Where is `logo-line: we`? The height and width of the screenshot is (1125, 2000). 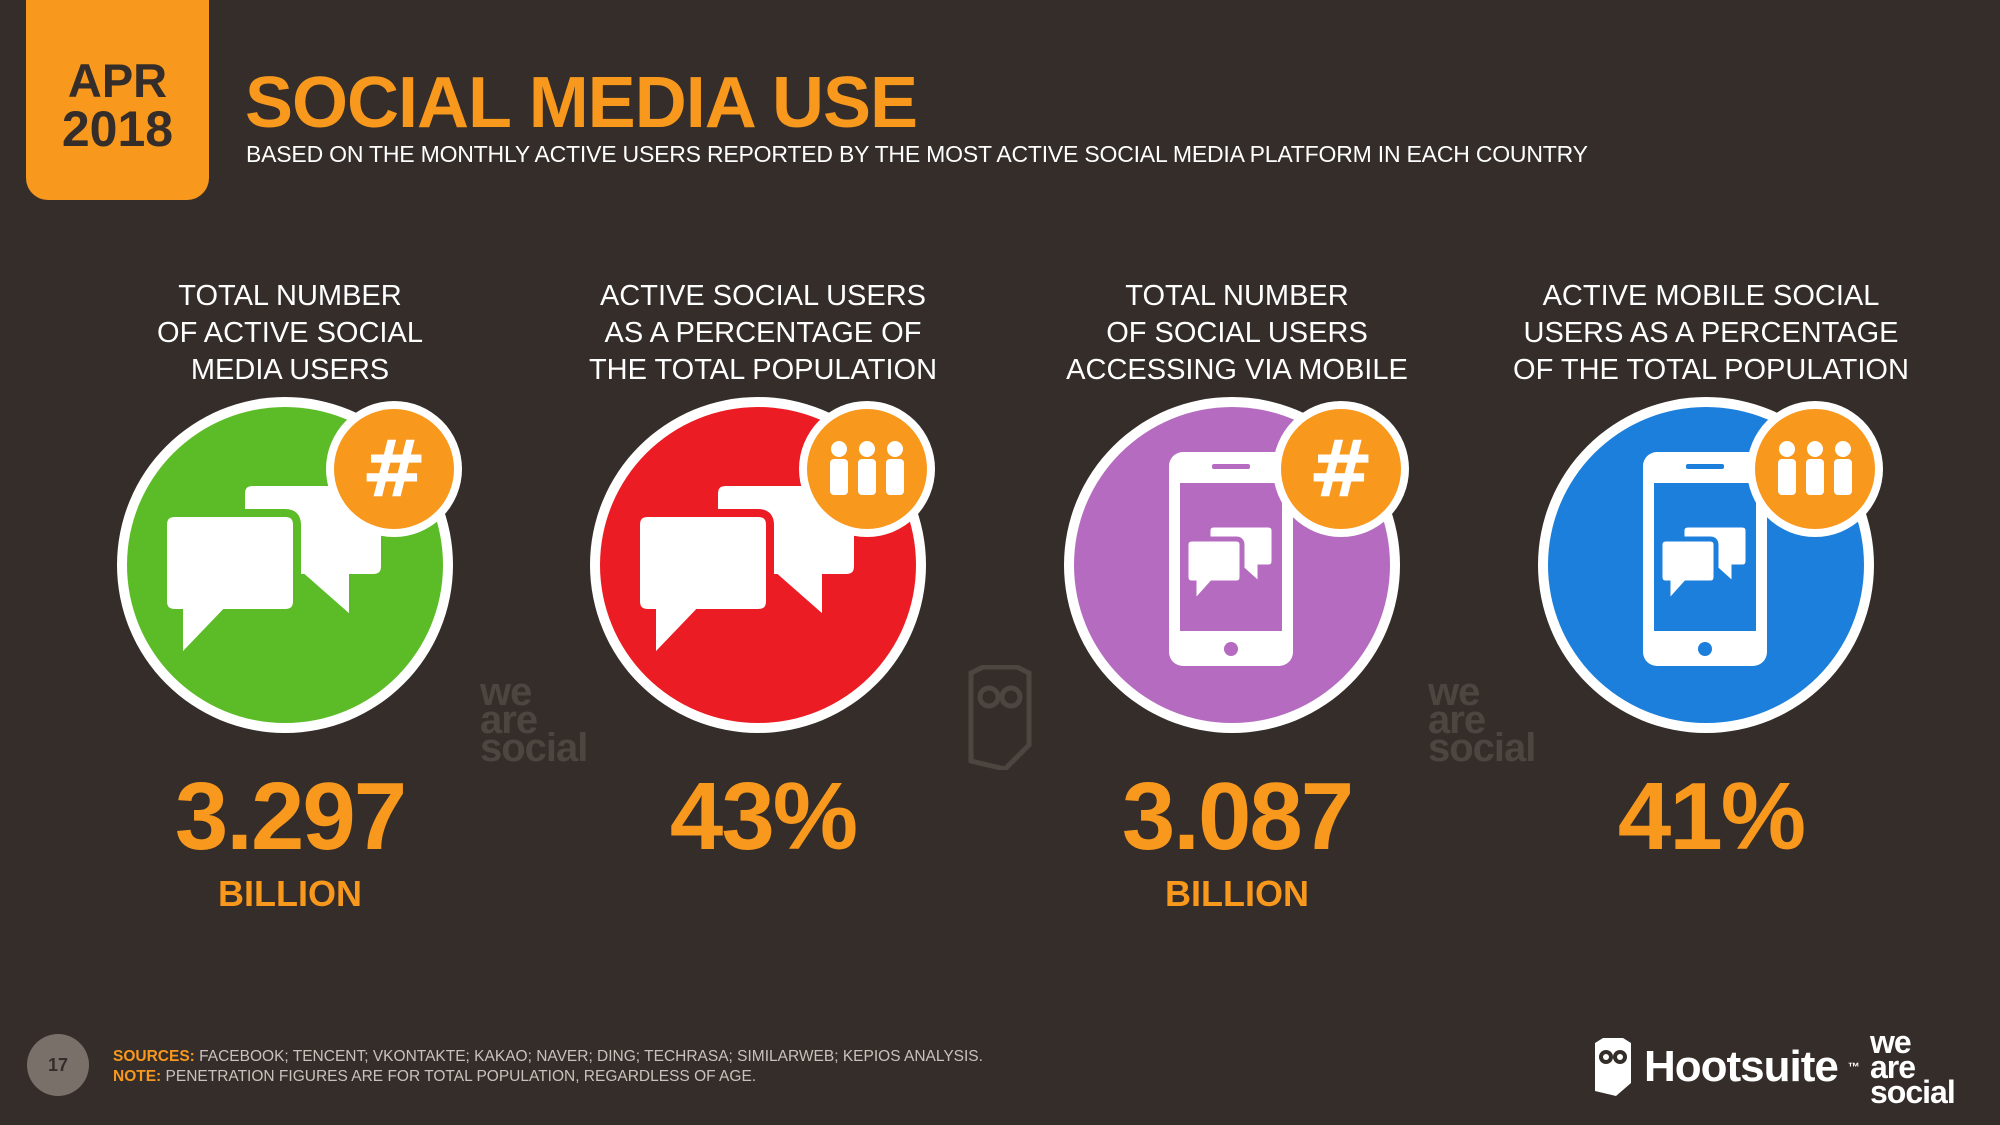
logo-line: we is located at coordinates (1891, 1042).